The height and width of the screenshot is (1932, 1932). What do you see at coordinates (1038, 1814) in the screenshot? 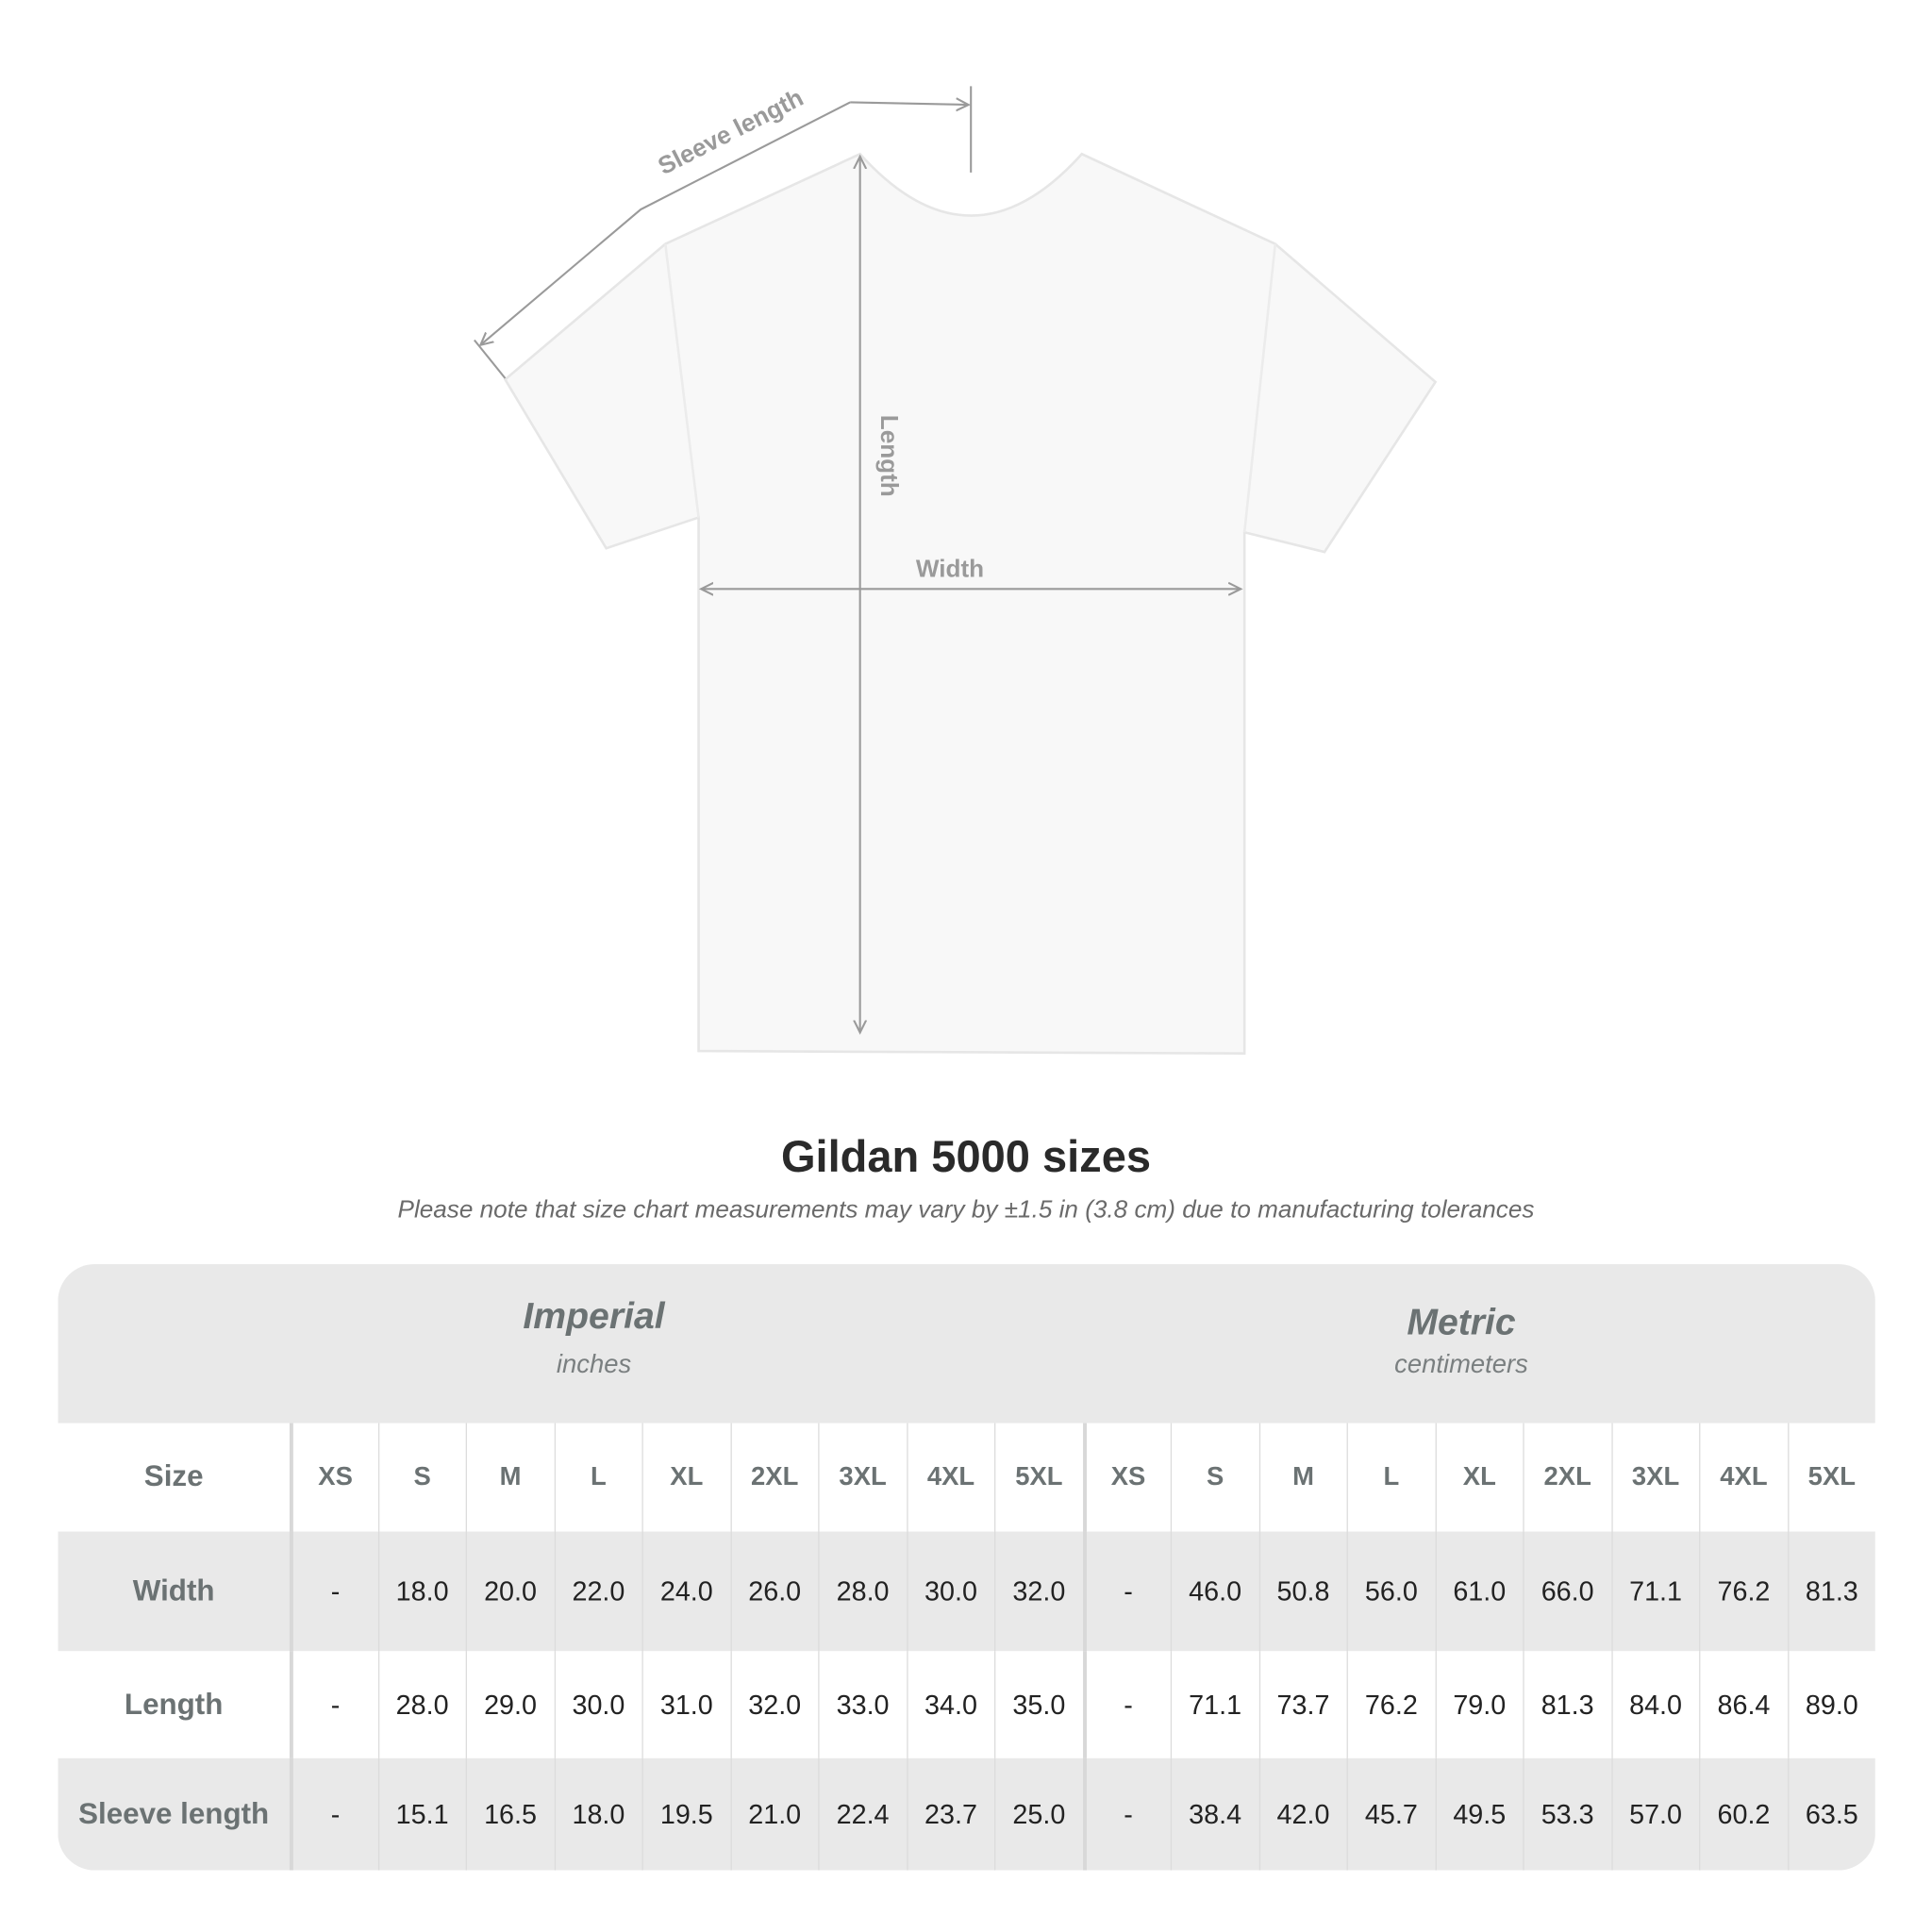
I see `imperial-value-cell: 25.0` at bounding box center [1038, 1814].